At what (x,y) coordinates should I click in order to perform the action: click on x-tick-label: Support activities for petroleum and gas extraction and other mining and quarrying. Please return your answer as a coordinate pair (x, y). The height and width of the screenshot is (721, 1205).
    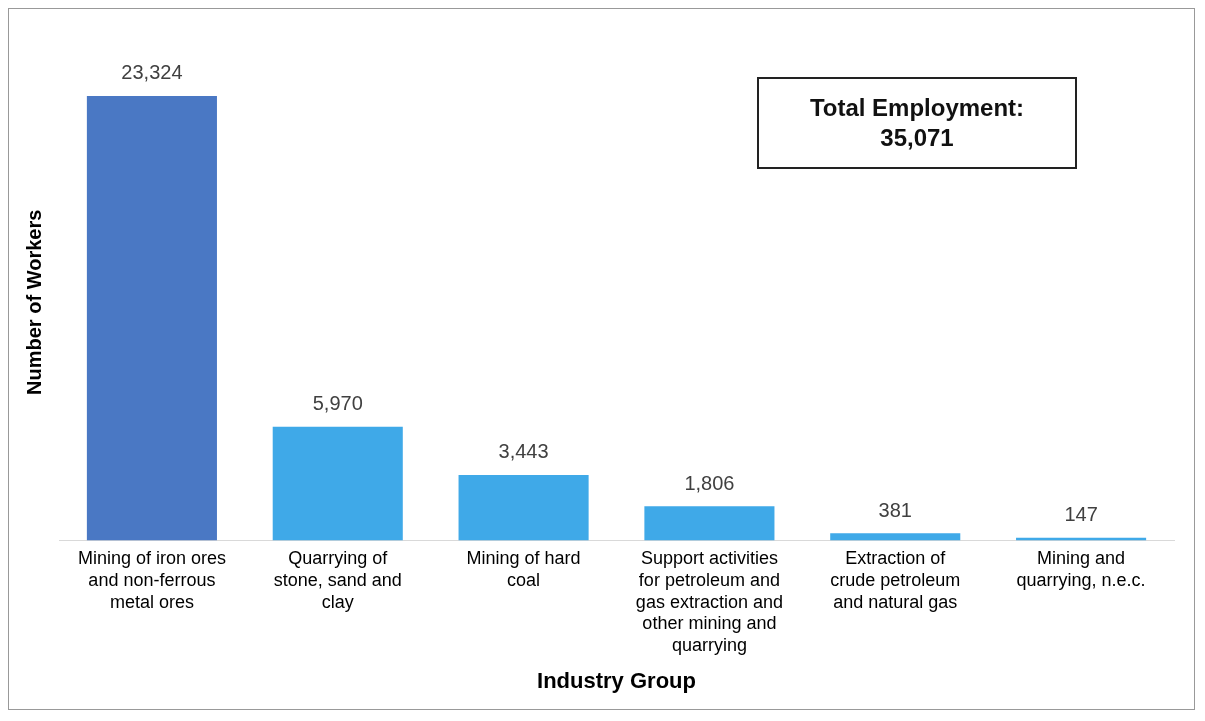
    Looking at the image, I should click on (709, 601).